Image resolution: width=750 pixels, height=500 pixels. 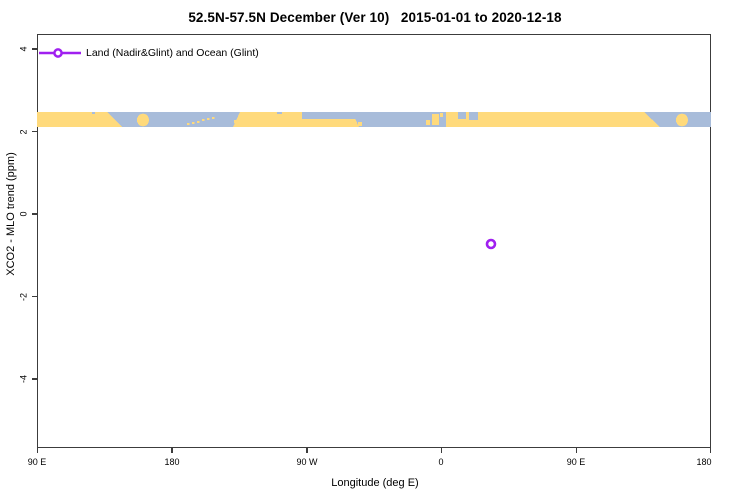 I want to click on land-britain-speck, so click(x=441, y=115).